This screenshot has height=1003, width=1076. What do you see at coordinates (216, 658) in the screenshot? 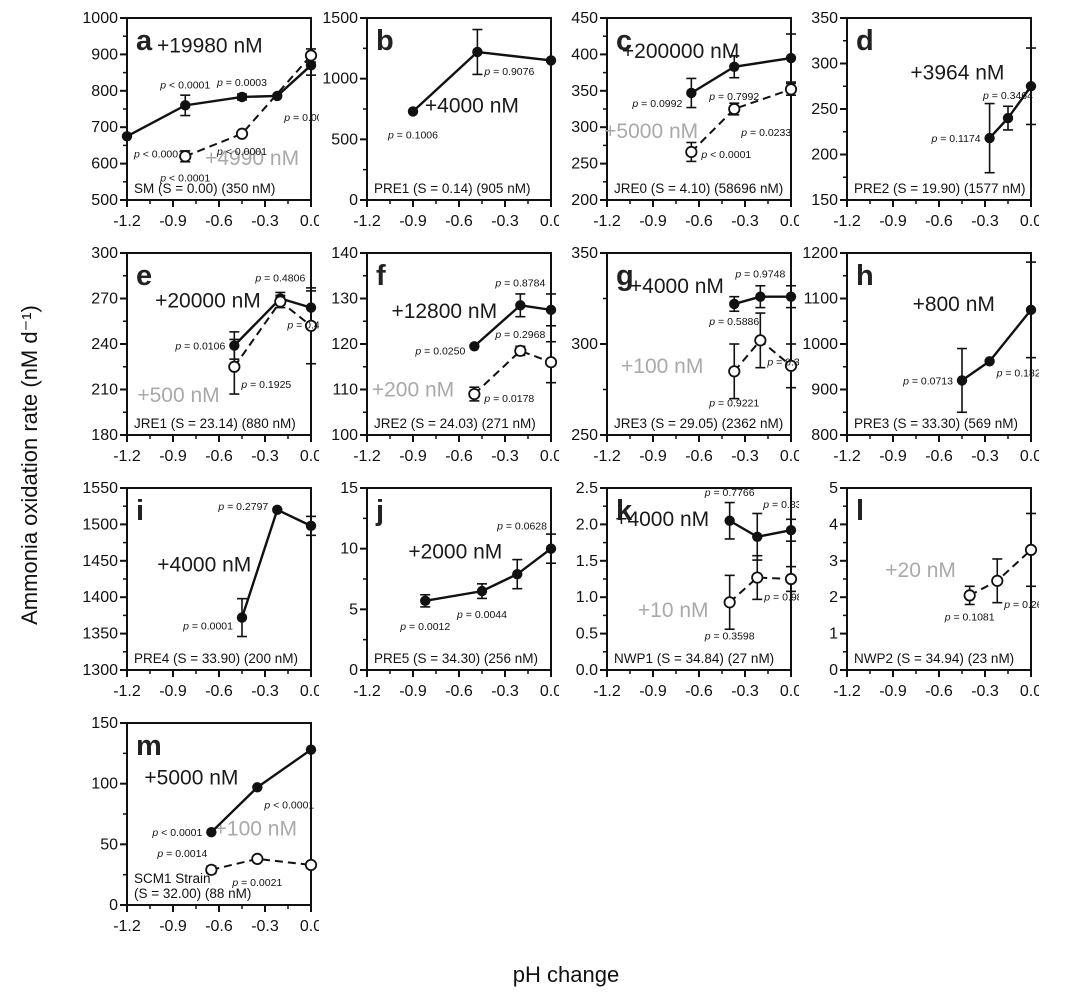
I see `station-label: PRE4 (S = 33.90) (200 nM)` at bounding box center [216, 658].